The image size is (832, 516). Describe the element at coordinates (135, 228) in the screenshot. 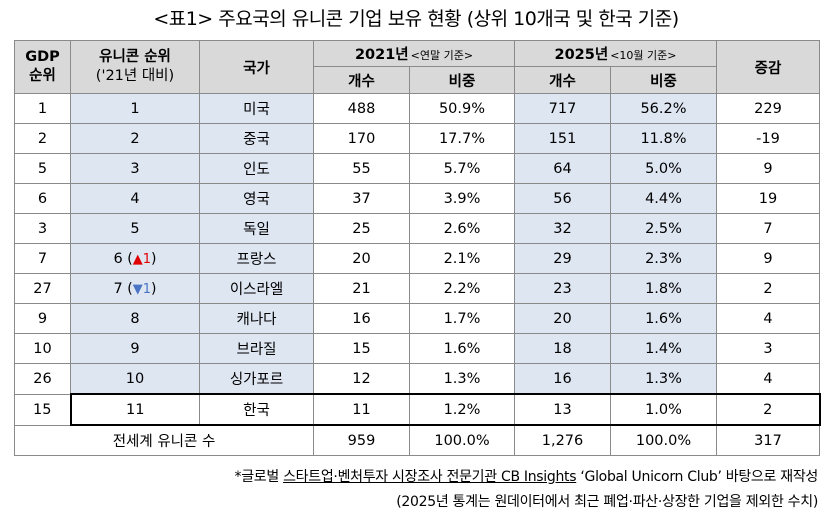

I see `unicorn-rank-cell: 5` at that location.